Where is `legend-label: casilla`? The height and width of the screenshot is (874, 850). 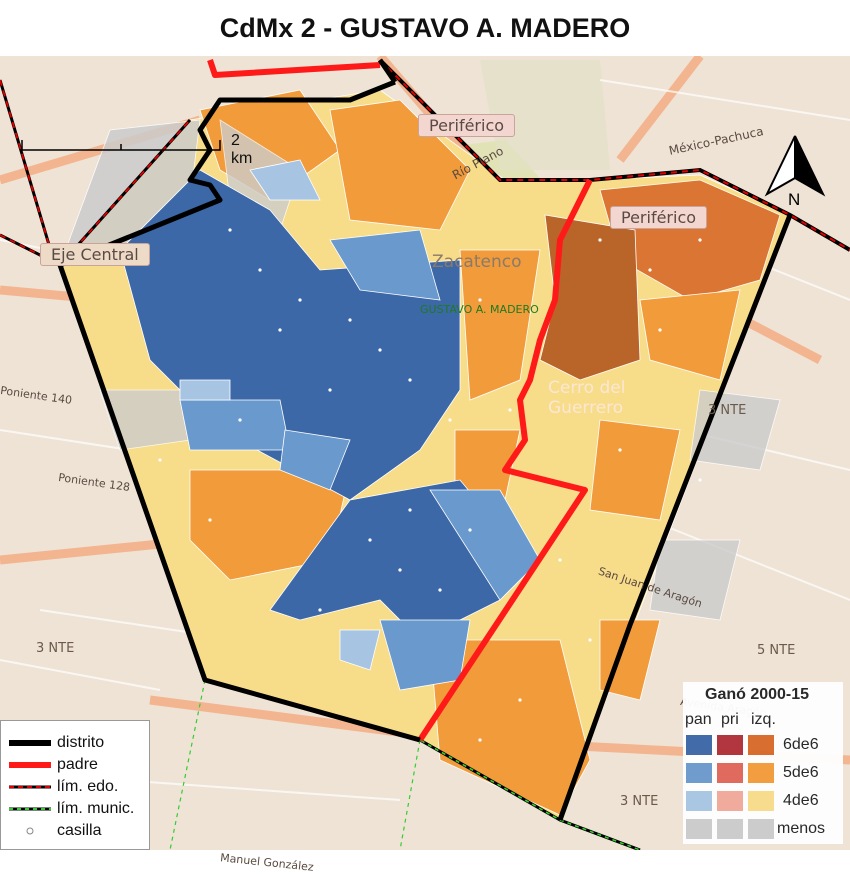 legend-label: casilla is located at coordinates (79, 830).